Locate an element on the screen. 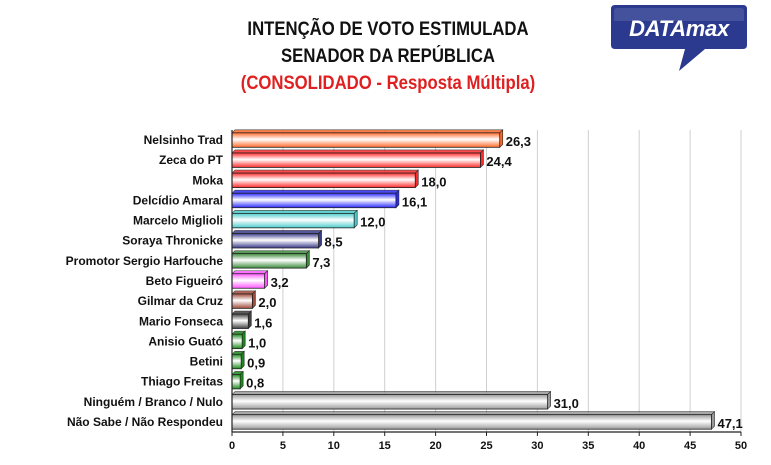 This screenshot has height=465, width=771. value-label: 24,4 is located at coordinates (499, 161).